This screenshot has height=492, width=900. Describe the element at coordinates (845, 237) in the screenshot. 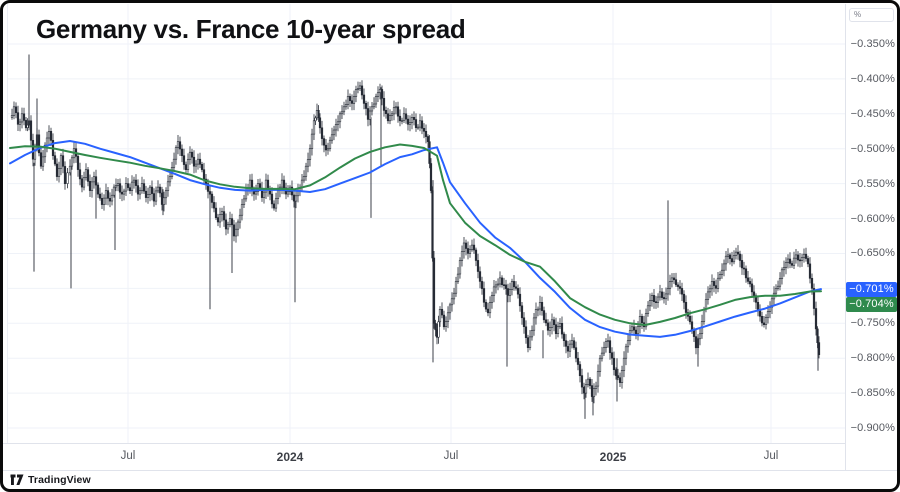

I see `price-axis-separator` at that location.